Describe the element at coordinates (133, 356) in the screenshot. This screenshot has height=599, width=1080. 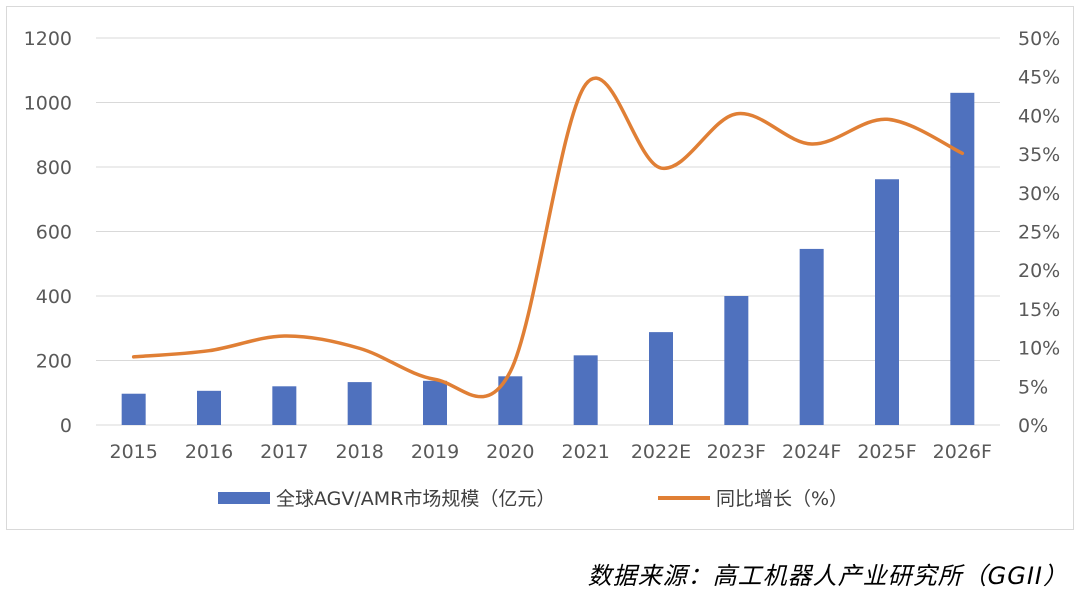
I see `growth-point-2015` at that location.